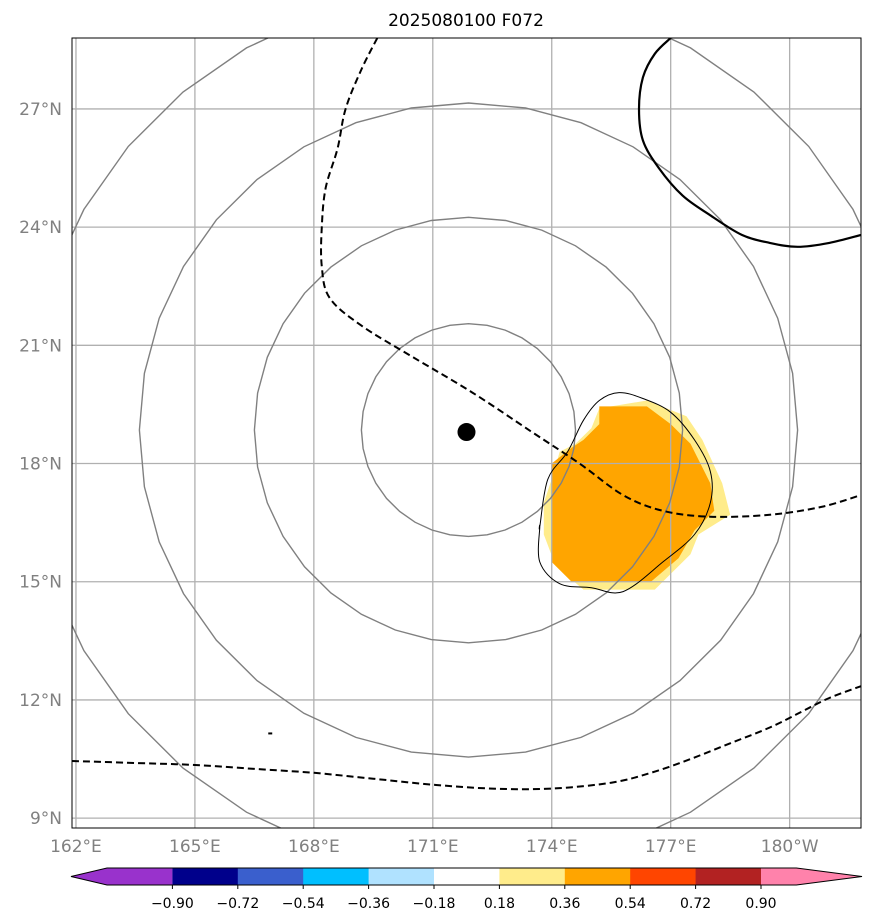  I want to click on x-tick-label: 165°E, so click(195, 847).